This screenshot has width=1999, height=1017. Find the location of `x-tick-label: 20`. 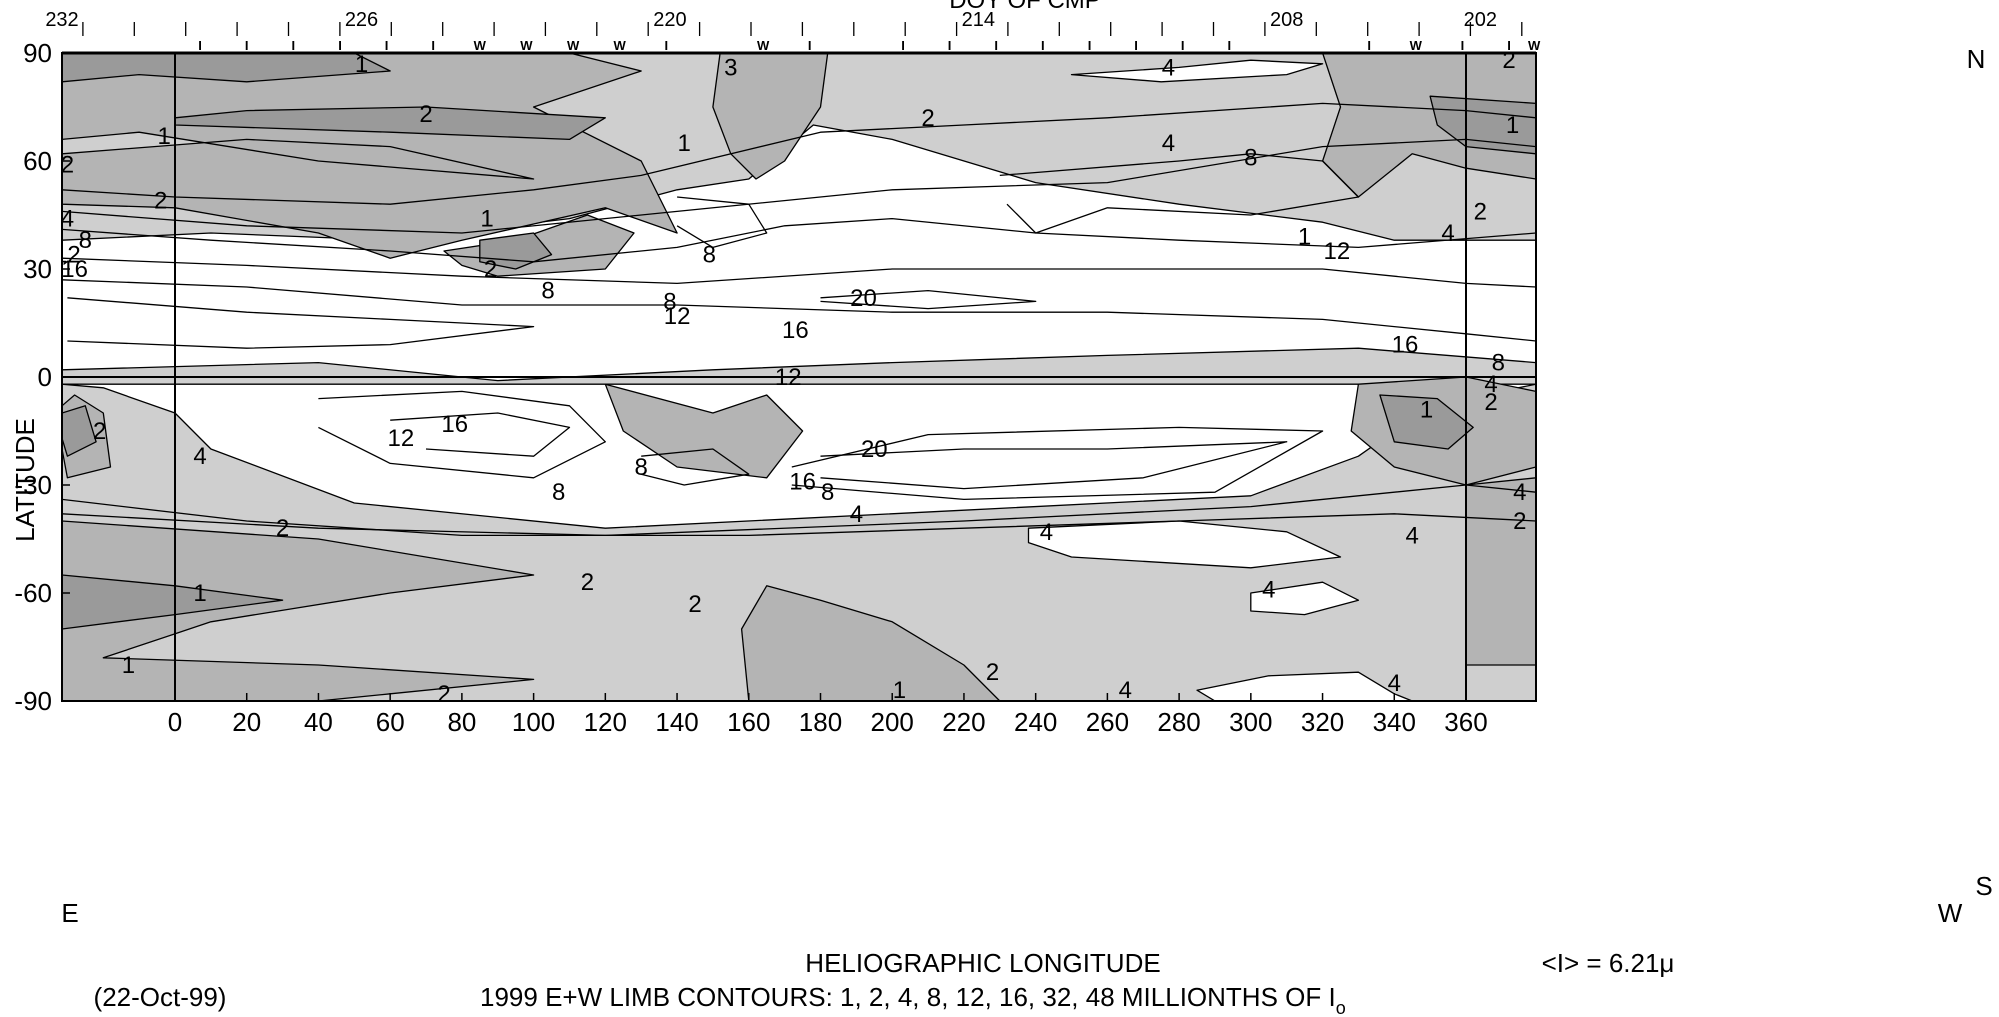

x-tick-label: 20 is located at coordinates (246, 722).